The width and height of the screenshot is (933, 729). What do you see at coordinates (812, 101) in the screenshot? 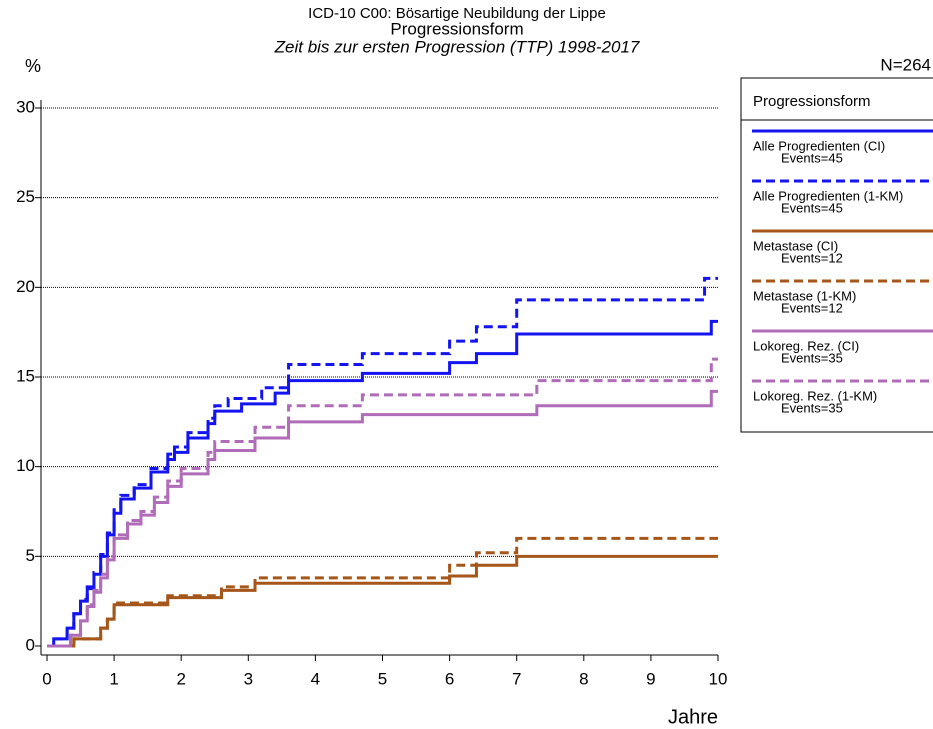
I see `legend-title: Progressionsform` at bounding box center [812, 101].